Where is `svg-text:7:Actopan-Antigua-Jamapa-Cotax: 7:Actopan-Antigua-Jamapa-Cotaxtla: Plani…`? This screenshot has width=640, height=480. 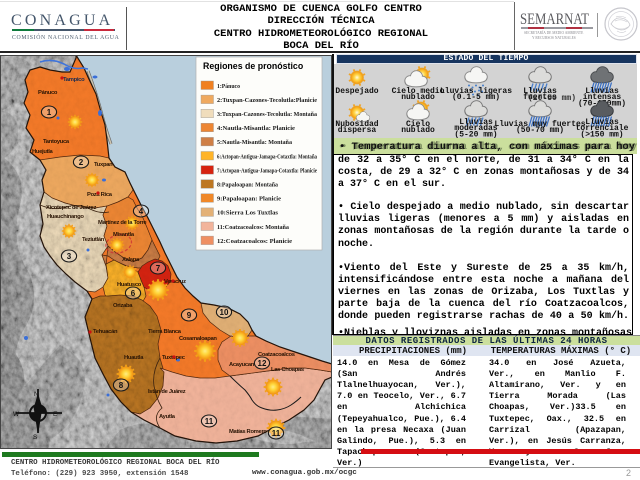 svg-text:7:Actopan-Antigua-Jamapa-Cotax: 7:Actopan-Antigua-Jamapa-Cotaxtla: Plani… is located at coordinates (267, 171).